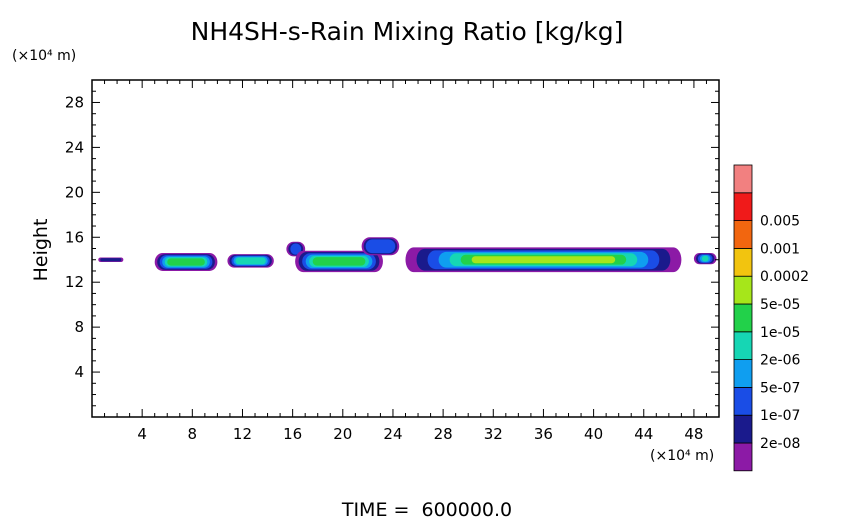 The image size is (854, 519). I want to click on y-tick-label: 28, so click(74, 102).